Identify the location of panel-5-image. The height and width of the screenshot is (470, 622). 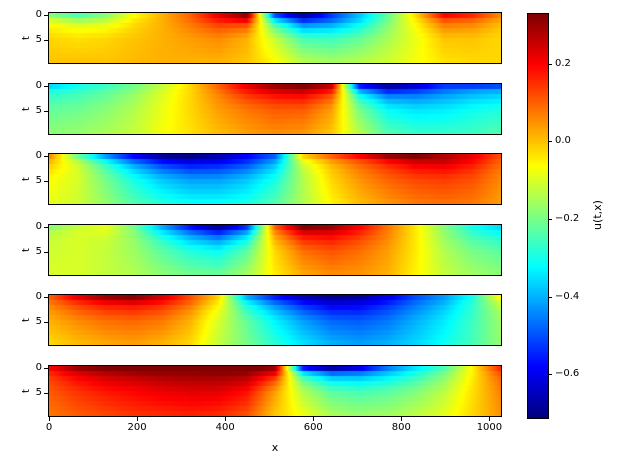
(275, 320).